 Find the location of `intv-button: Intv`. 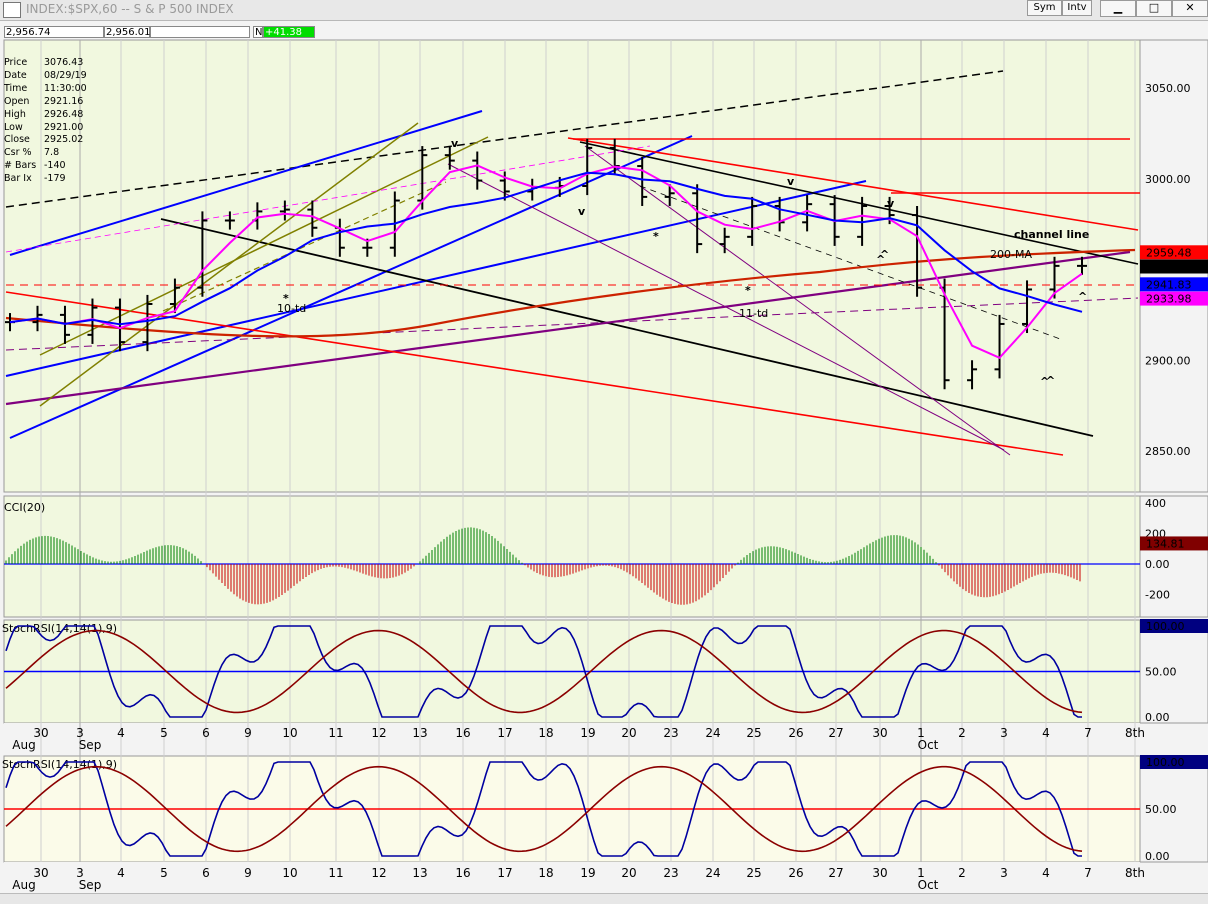

intv-button: Intv is located at coordinates (1077, 8).